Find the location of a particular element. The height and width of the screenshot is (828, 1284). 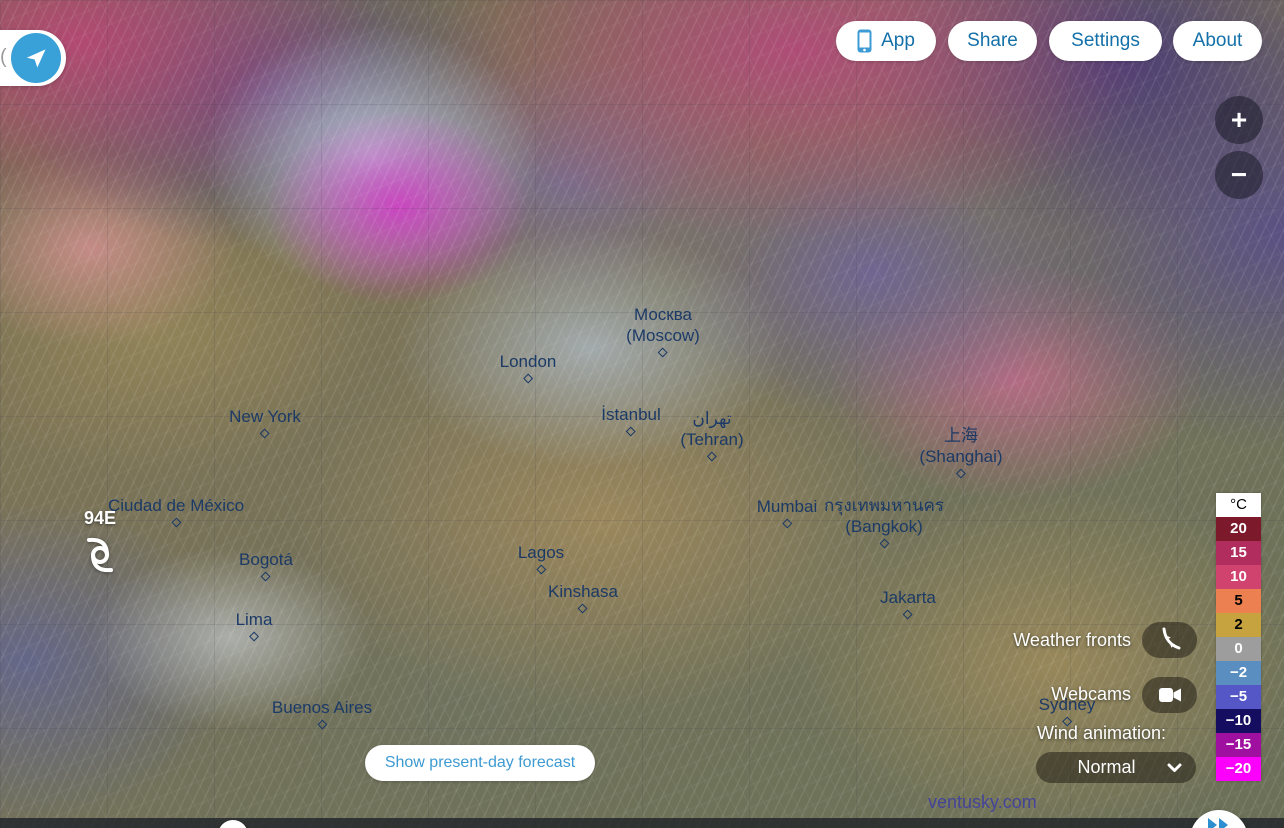

legend-stop-−5: −5 is located at coordinates (1238, 697).